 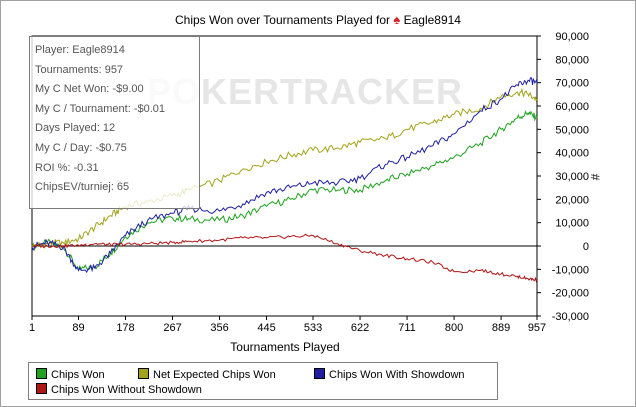 I want to click on y-tick-label: 60,000, so click(x=572, y=107).